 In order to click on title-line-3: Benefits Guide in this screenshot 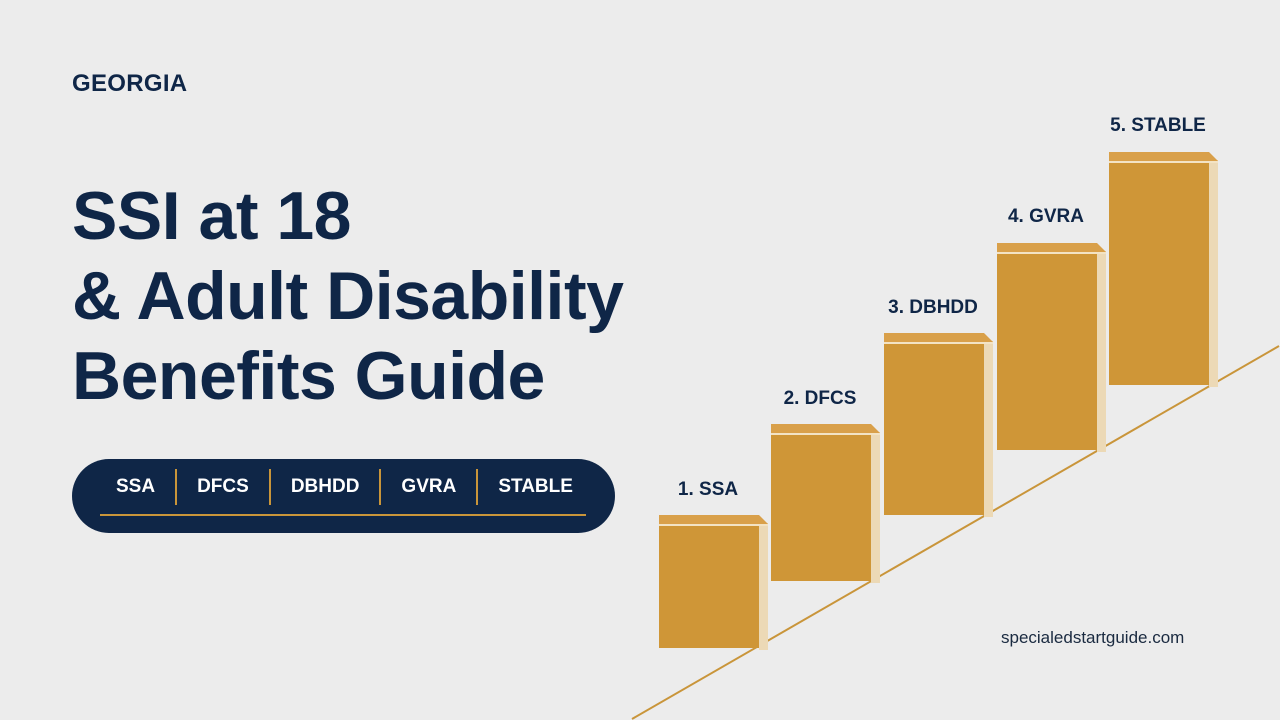, I will do `click(308, 376)`.